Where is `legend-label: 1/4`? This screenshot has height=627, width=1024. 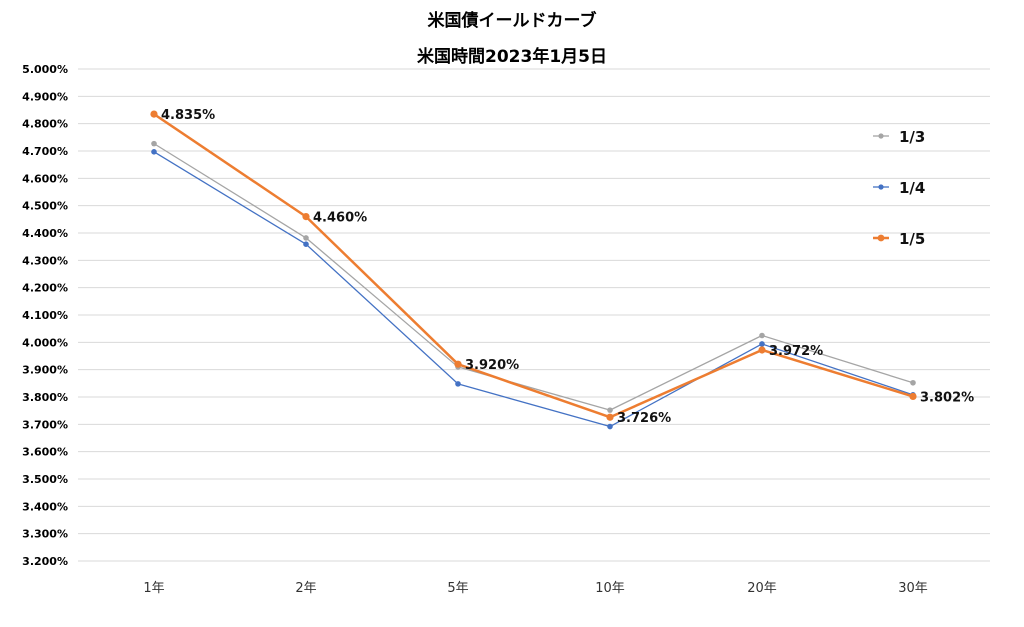 legend-label: 1/4 is located at coordinates (912, 188).